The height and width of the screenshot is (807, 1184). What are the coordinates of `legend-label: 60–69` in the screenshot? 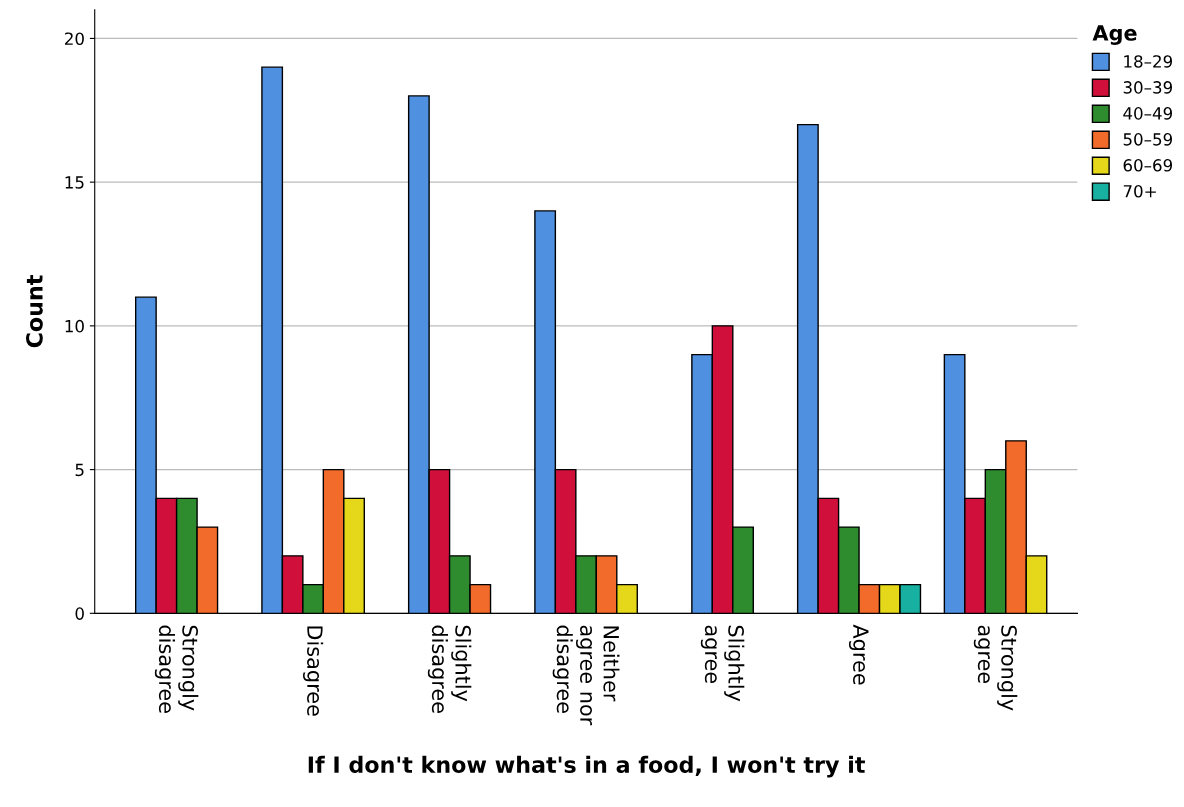 It's located at (1148, 165).